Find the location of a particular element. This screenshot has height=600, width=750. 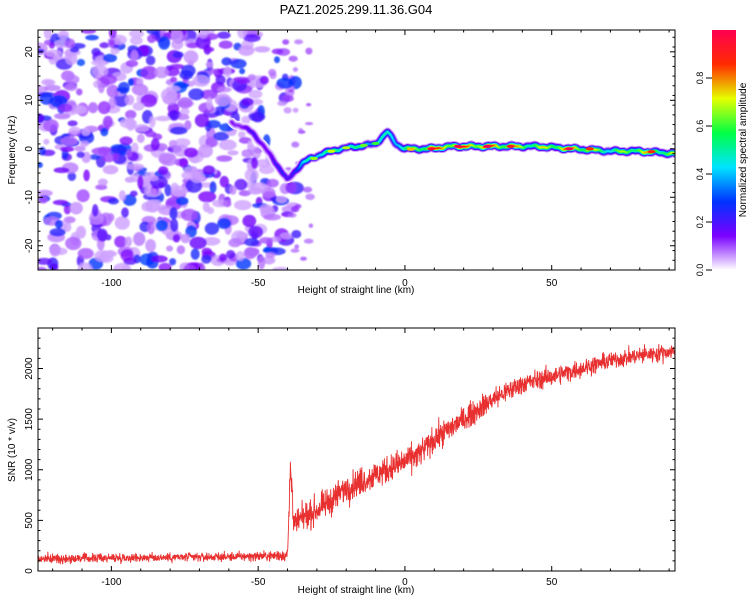

colorbar-gradient is located at coordinates (724, 150).